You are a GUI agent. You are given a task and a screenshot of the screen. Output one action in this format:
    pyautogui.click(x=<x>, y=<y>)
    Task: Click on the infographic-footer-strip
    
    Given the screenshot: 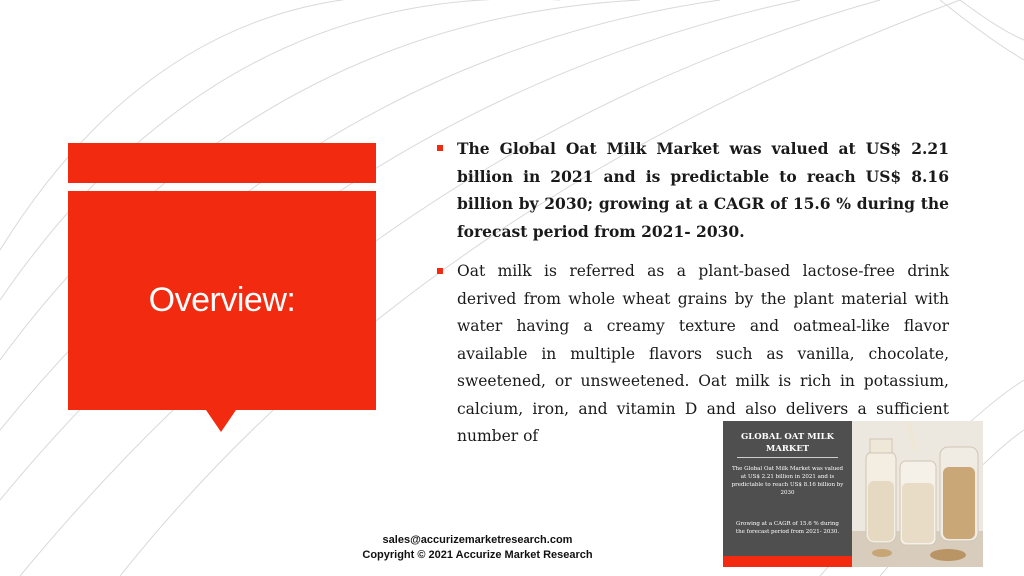 What is the action you would take?
    pyautogui.click(x=787, y=561)
    